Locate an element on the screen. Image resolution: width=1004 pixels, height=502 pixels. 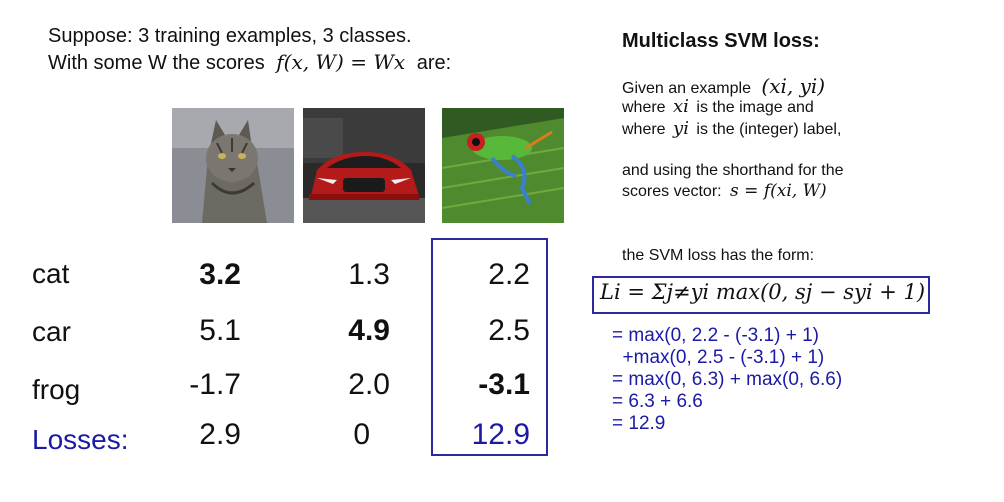
image-definition-prefix: where is located at coordinates (644, 107).